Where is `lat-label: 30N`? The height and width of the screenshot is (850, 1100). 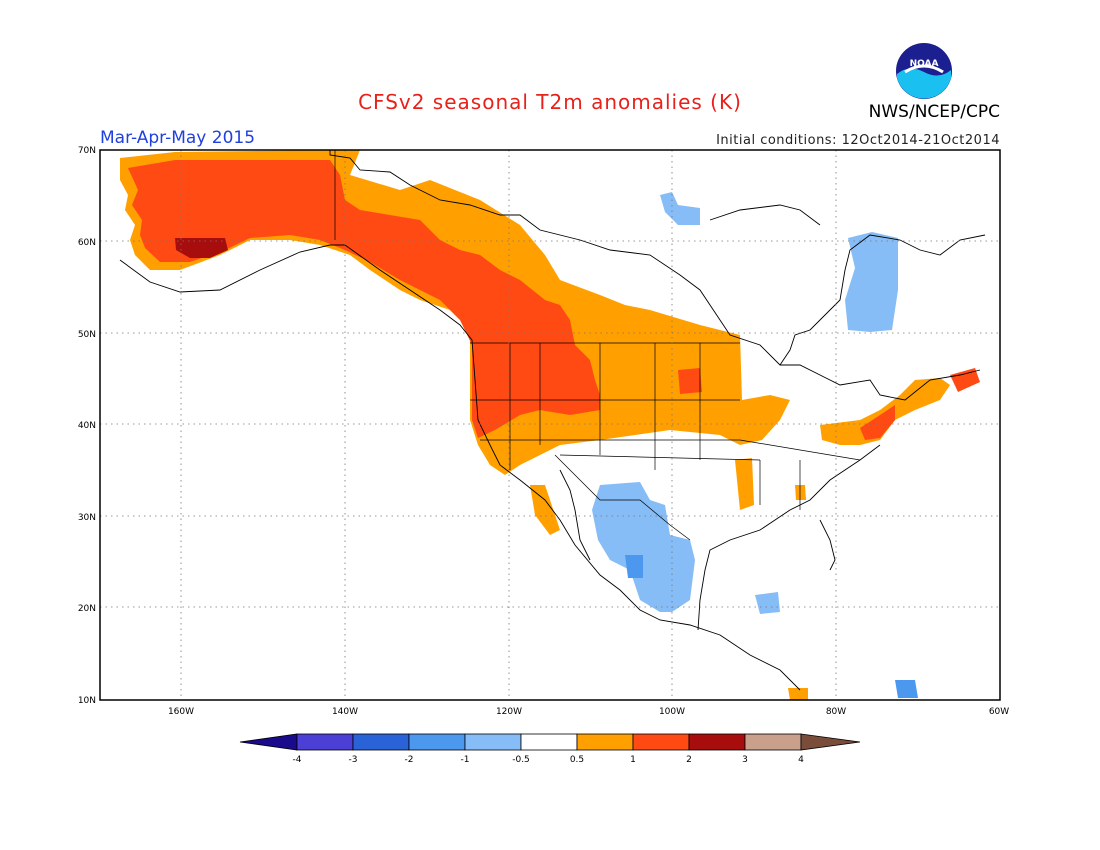 lat-label: 30N is located at coordinates (87, 518).